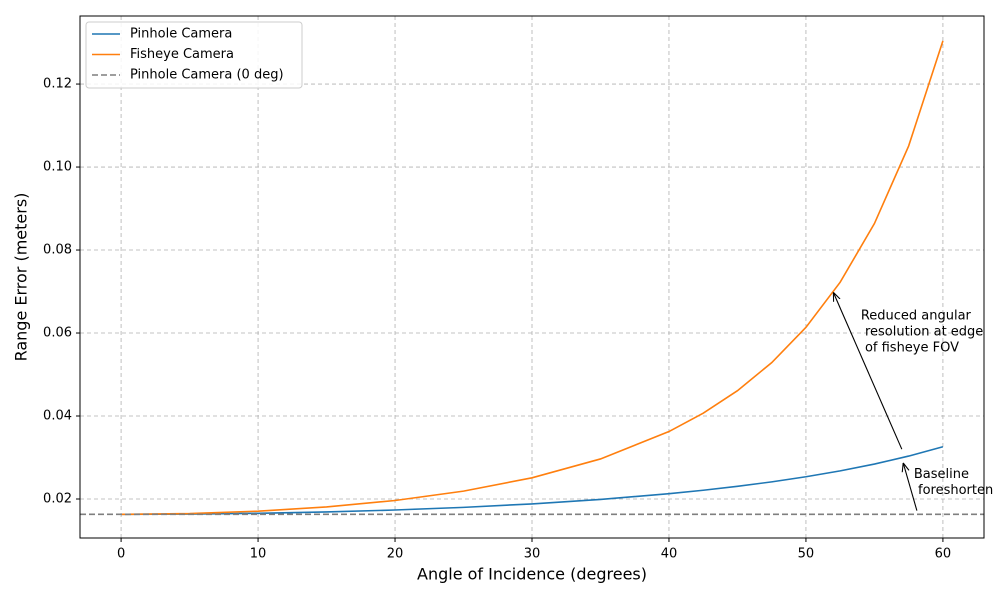 This screenshot has width=1000, height=600. I want to click on x-tick-label: 20, so click(395, 554).